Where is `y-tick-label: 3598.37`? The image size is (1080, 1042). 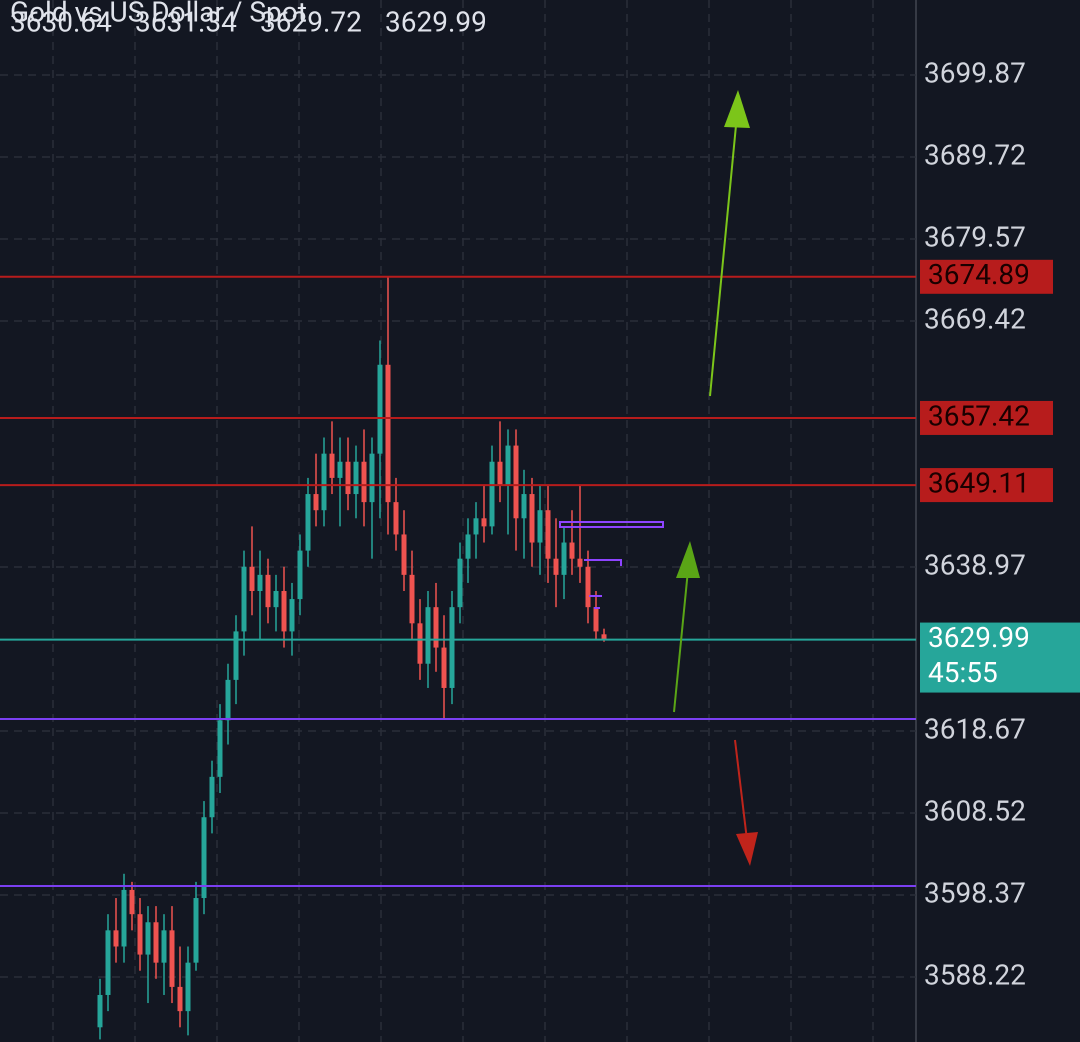
y-tick-label: 3598.37 is located at coordinates (975, 892).